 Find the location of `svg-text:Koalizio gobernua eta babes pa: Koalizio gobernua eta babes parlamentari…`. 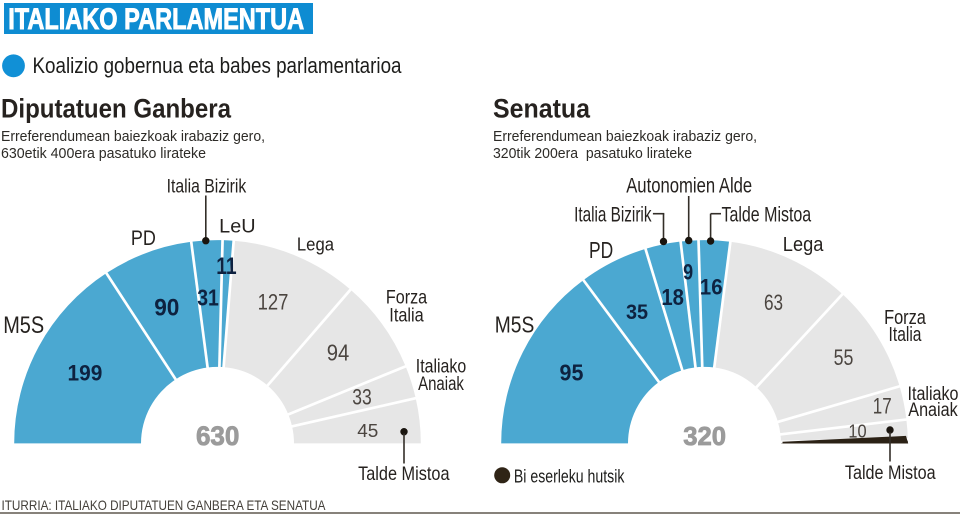

svg-text:Koalizio gobernua eta babes pa: Koalizio gobernua eta babes parlamentari… is located at coordinates (218, 65).